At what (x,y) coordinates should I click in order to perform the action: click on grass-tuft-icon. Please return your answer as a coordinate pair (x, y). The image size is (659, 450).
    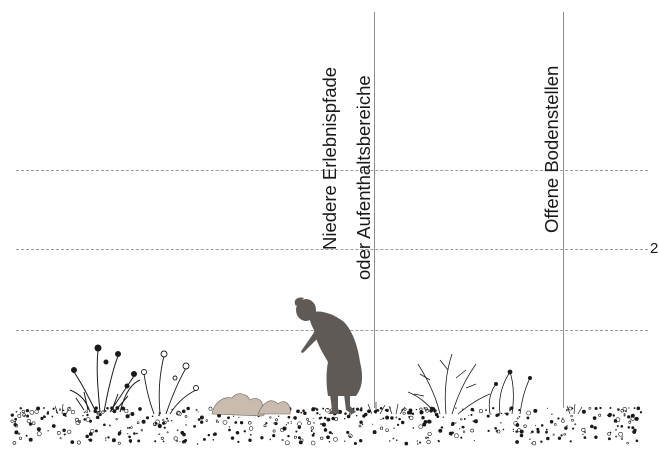
    Looking at the image, I should click on (318, 408).